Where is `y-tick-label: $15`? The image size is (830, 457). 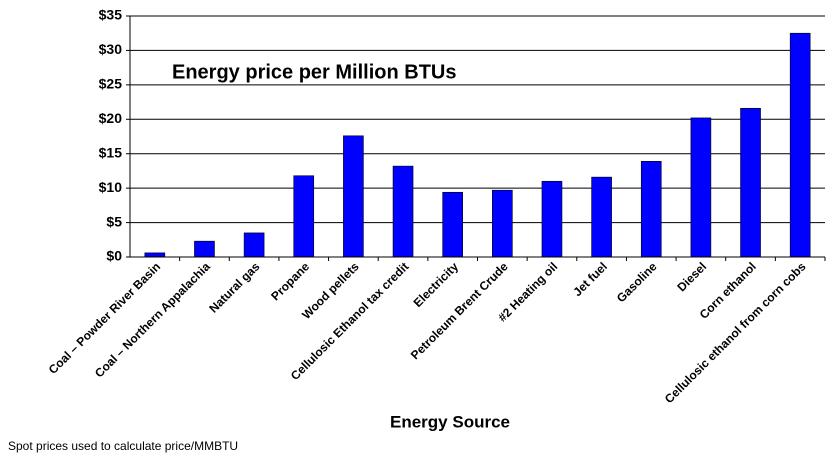 y-tick-label: $15 is located at coordinates (111, 152).